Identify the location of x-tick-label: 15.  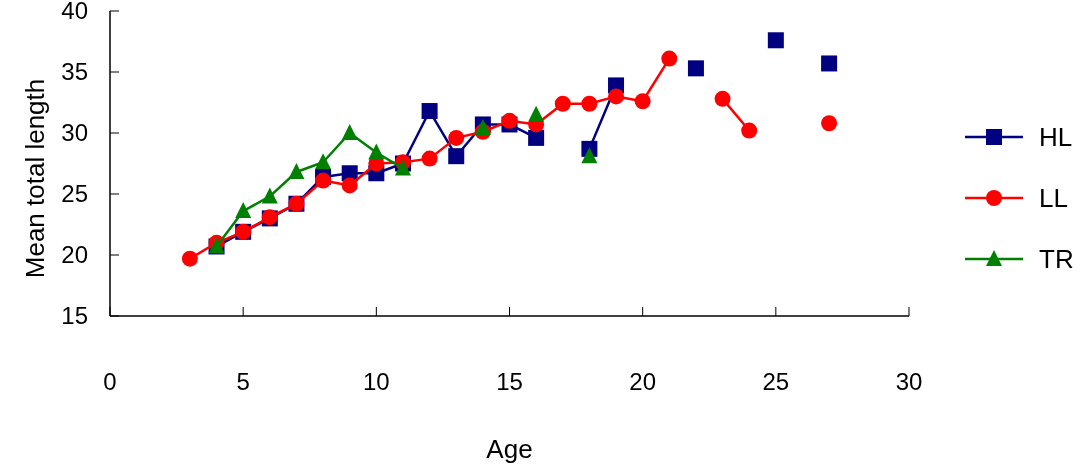
(509, 381).